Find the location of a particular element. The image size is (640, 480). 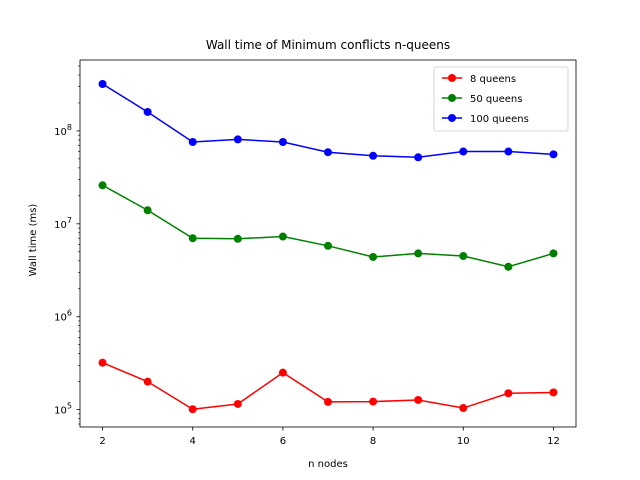

y-tick-label: 10⁸ is located at coordinates (63, 130).